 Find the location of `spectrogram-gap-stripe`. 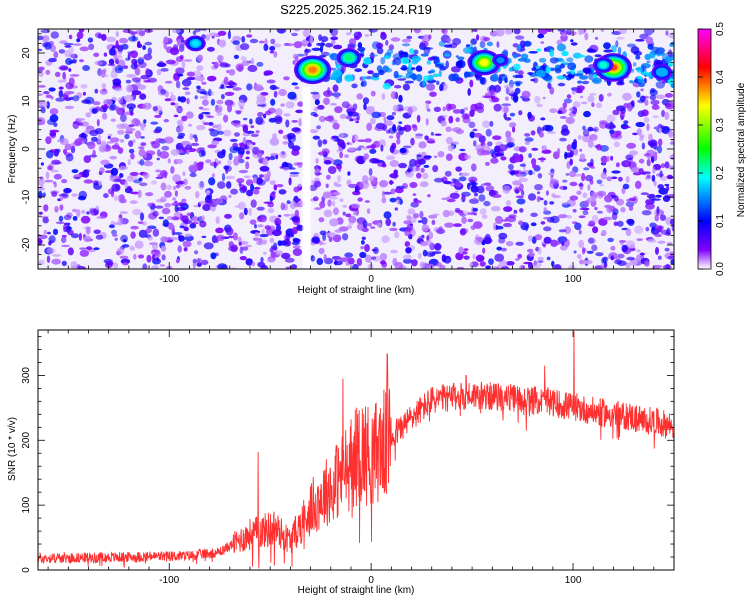

spectrogram-gap-stripe is located at coordinates (306, 177).